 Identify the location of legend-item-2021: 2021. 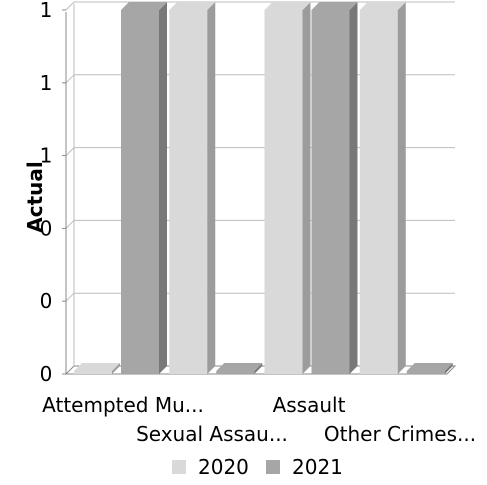
(304, 467).